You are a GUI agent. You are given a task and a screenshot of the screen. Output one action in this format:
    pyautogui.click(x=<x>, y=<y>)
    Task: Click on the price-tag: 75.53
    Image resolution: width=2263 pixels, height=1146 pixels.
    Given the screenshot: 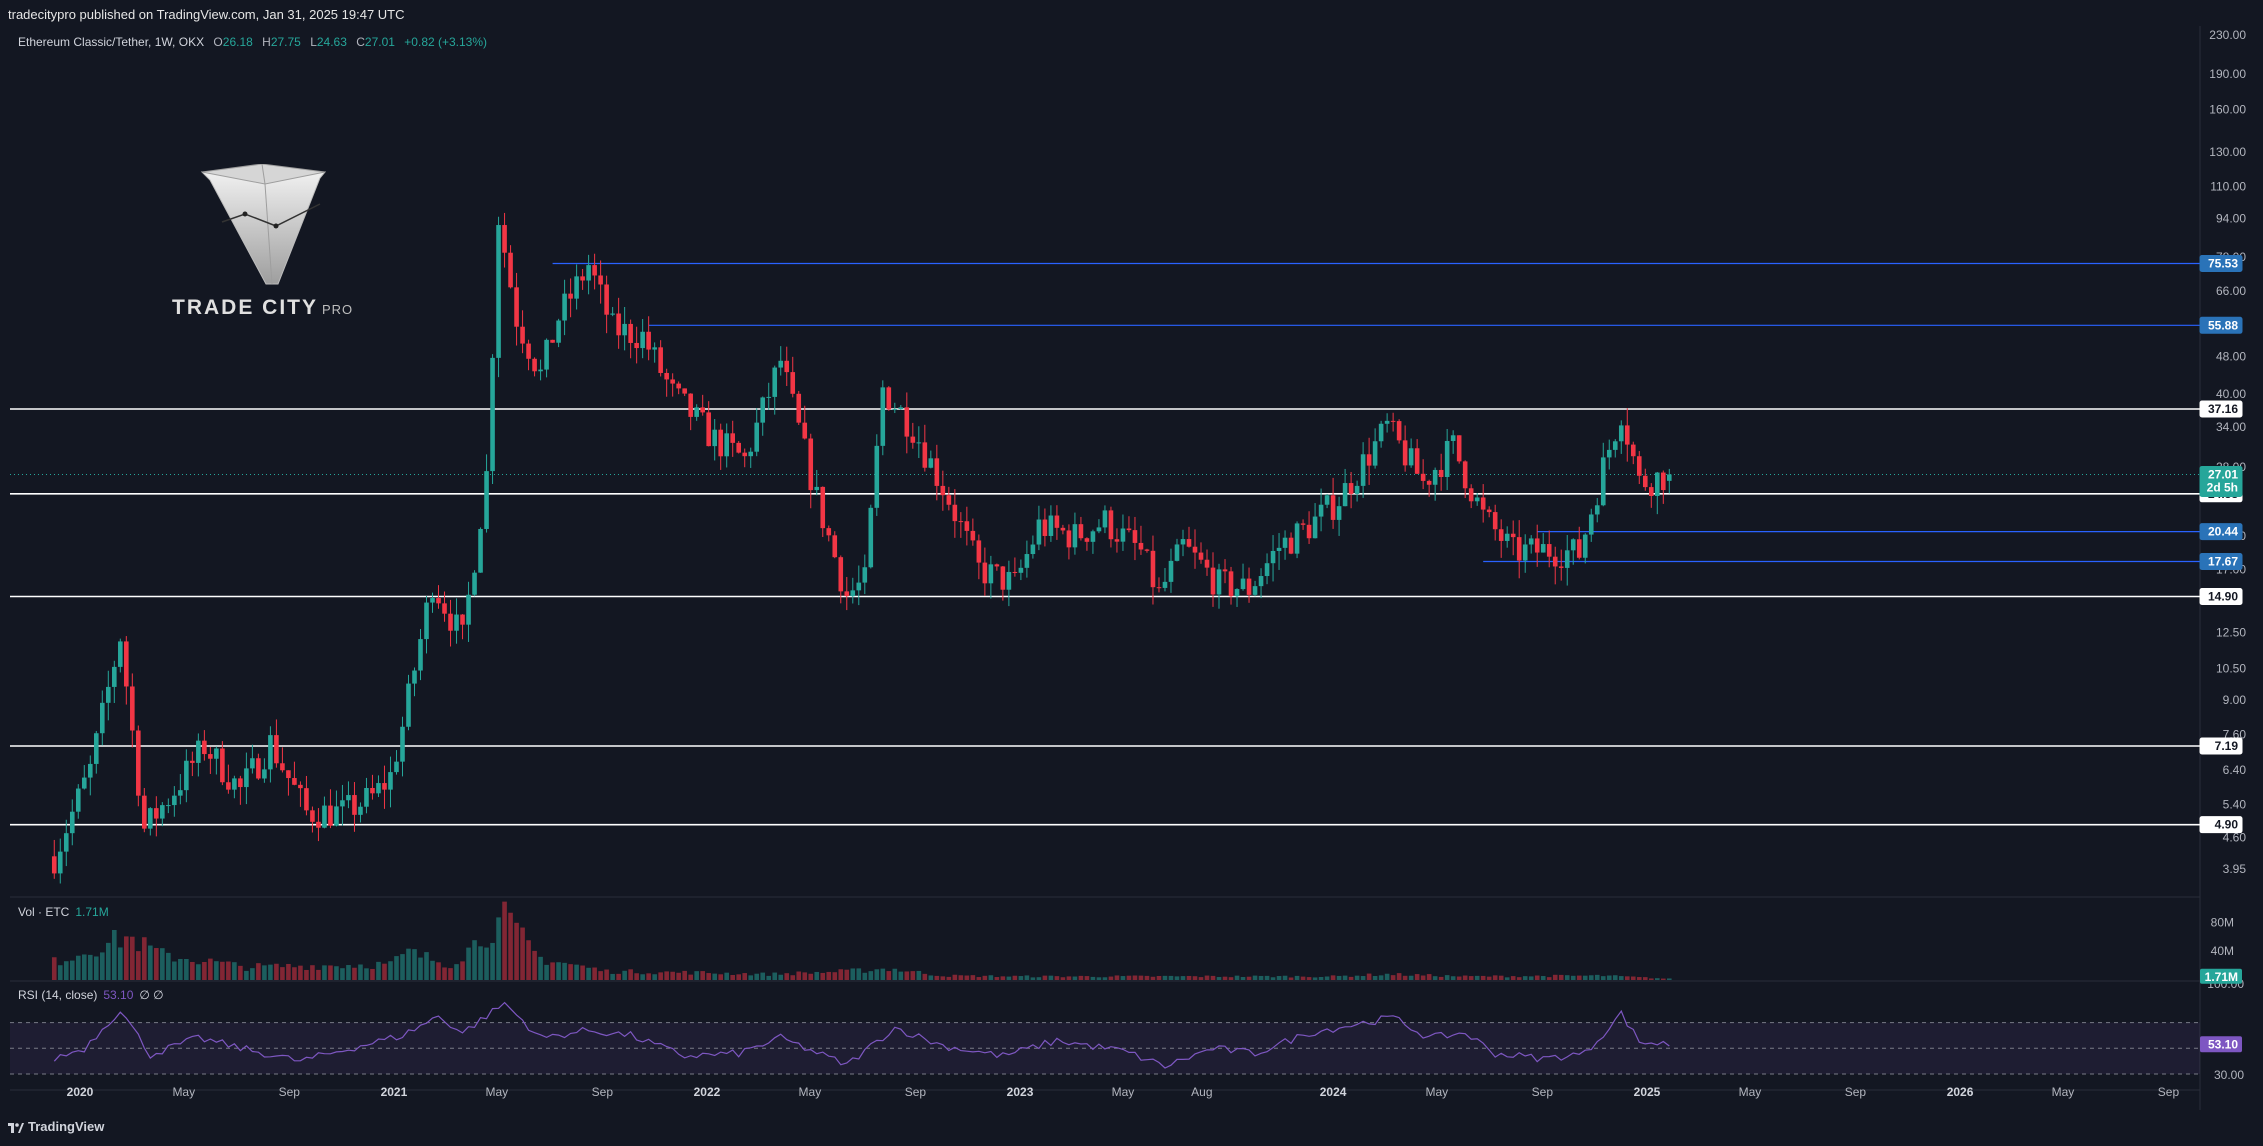 What is the action you would take?
    pyautogui.click(x=2221, y=263)
    